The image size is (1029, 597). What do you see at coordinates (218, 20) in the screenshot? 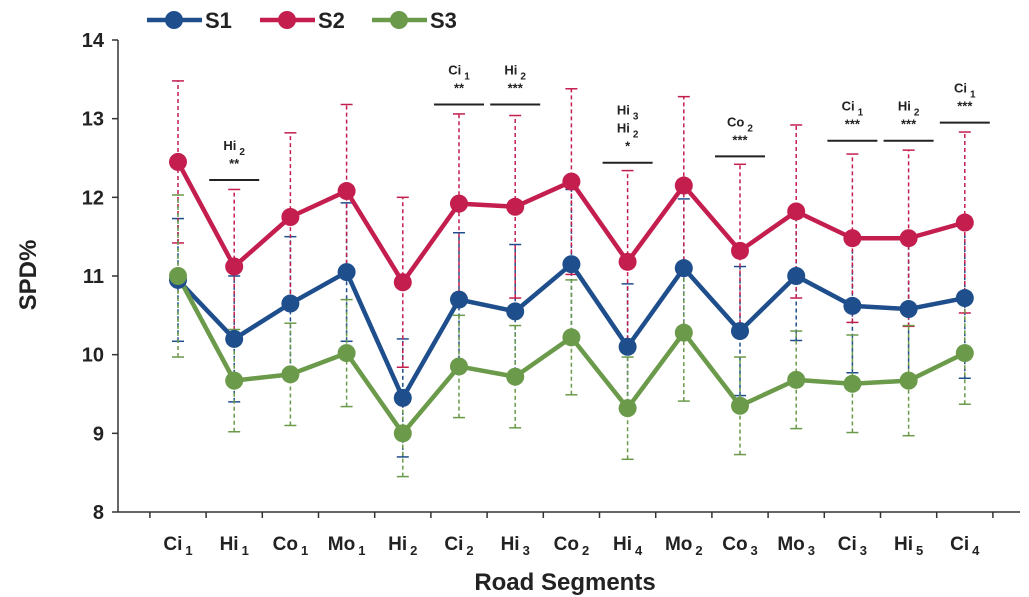
I see `legend-label-s1: S1` at bounding box center [218, 20].